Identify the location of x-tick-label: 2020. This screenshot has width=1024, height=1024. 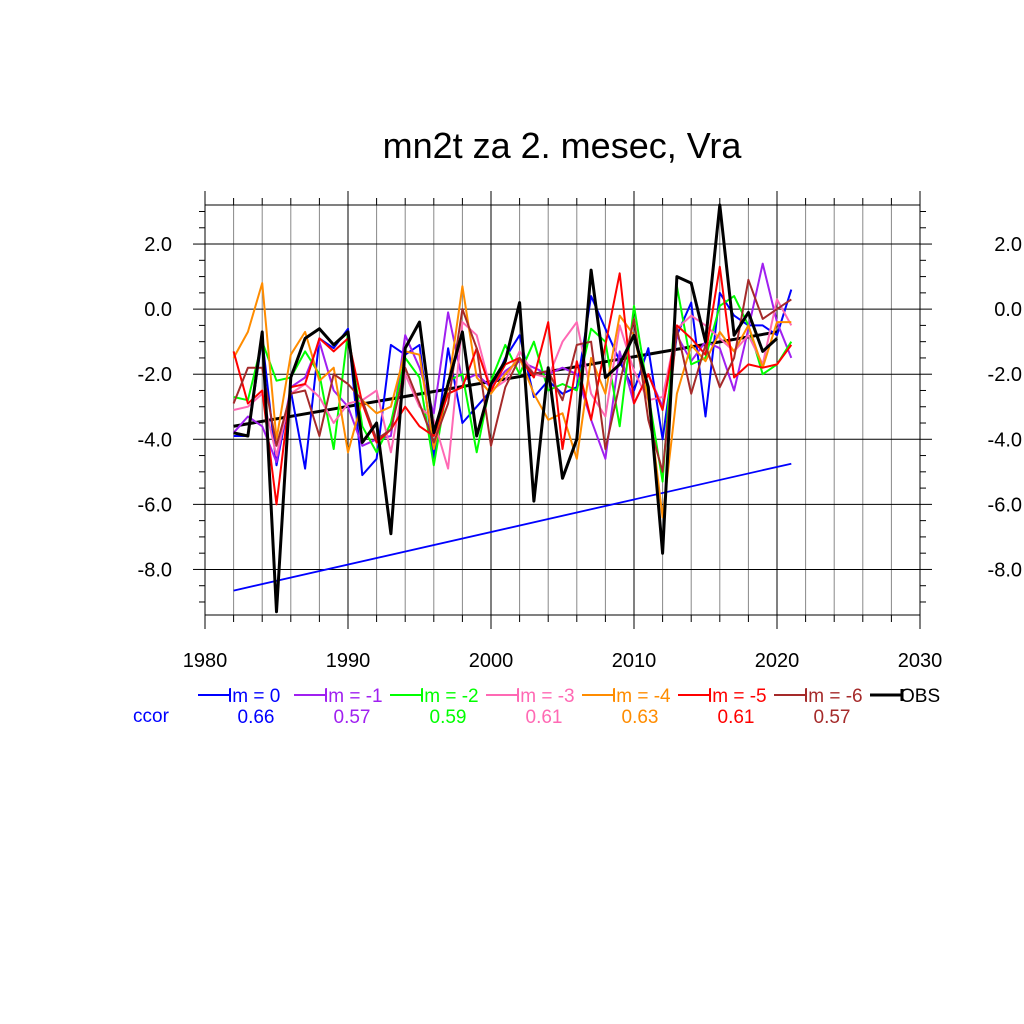
(777, 661).